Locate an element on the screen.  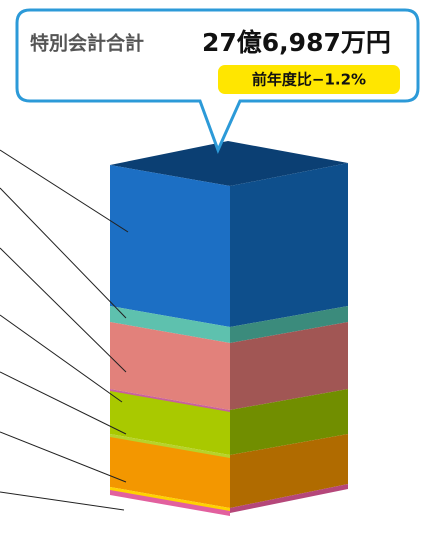
callout-change: 前年度比−1.2% is located at coordinates (309, 80).